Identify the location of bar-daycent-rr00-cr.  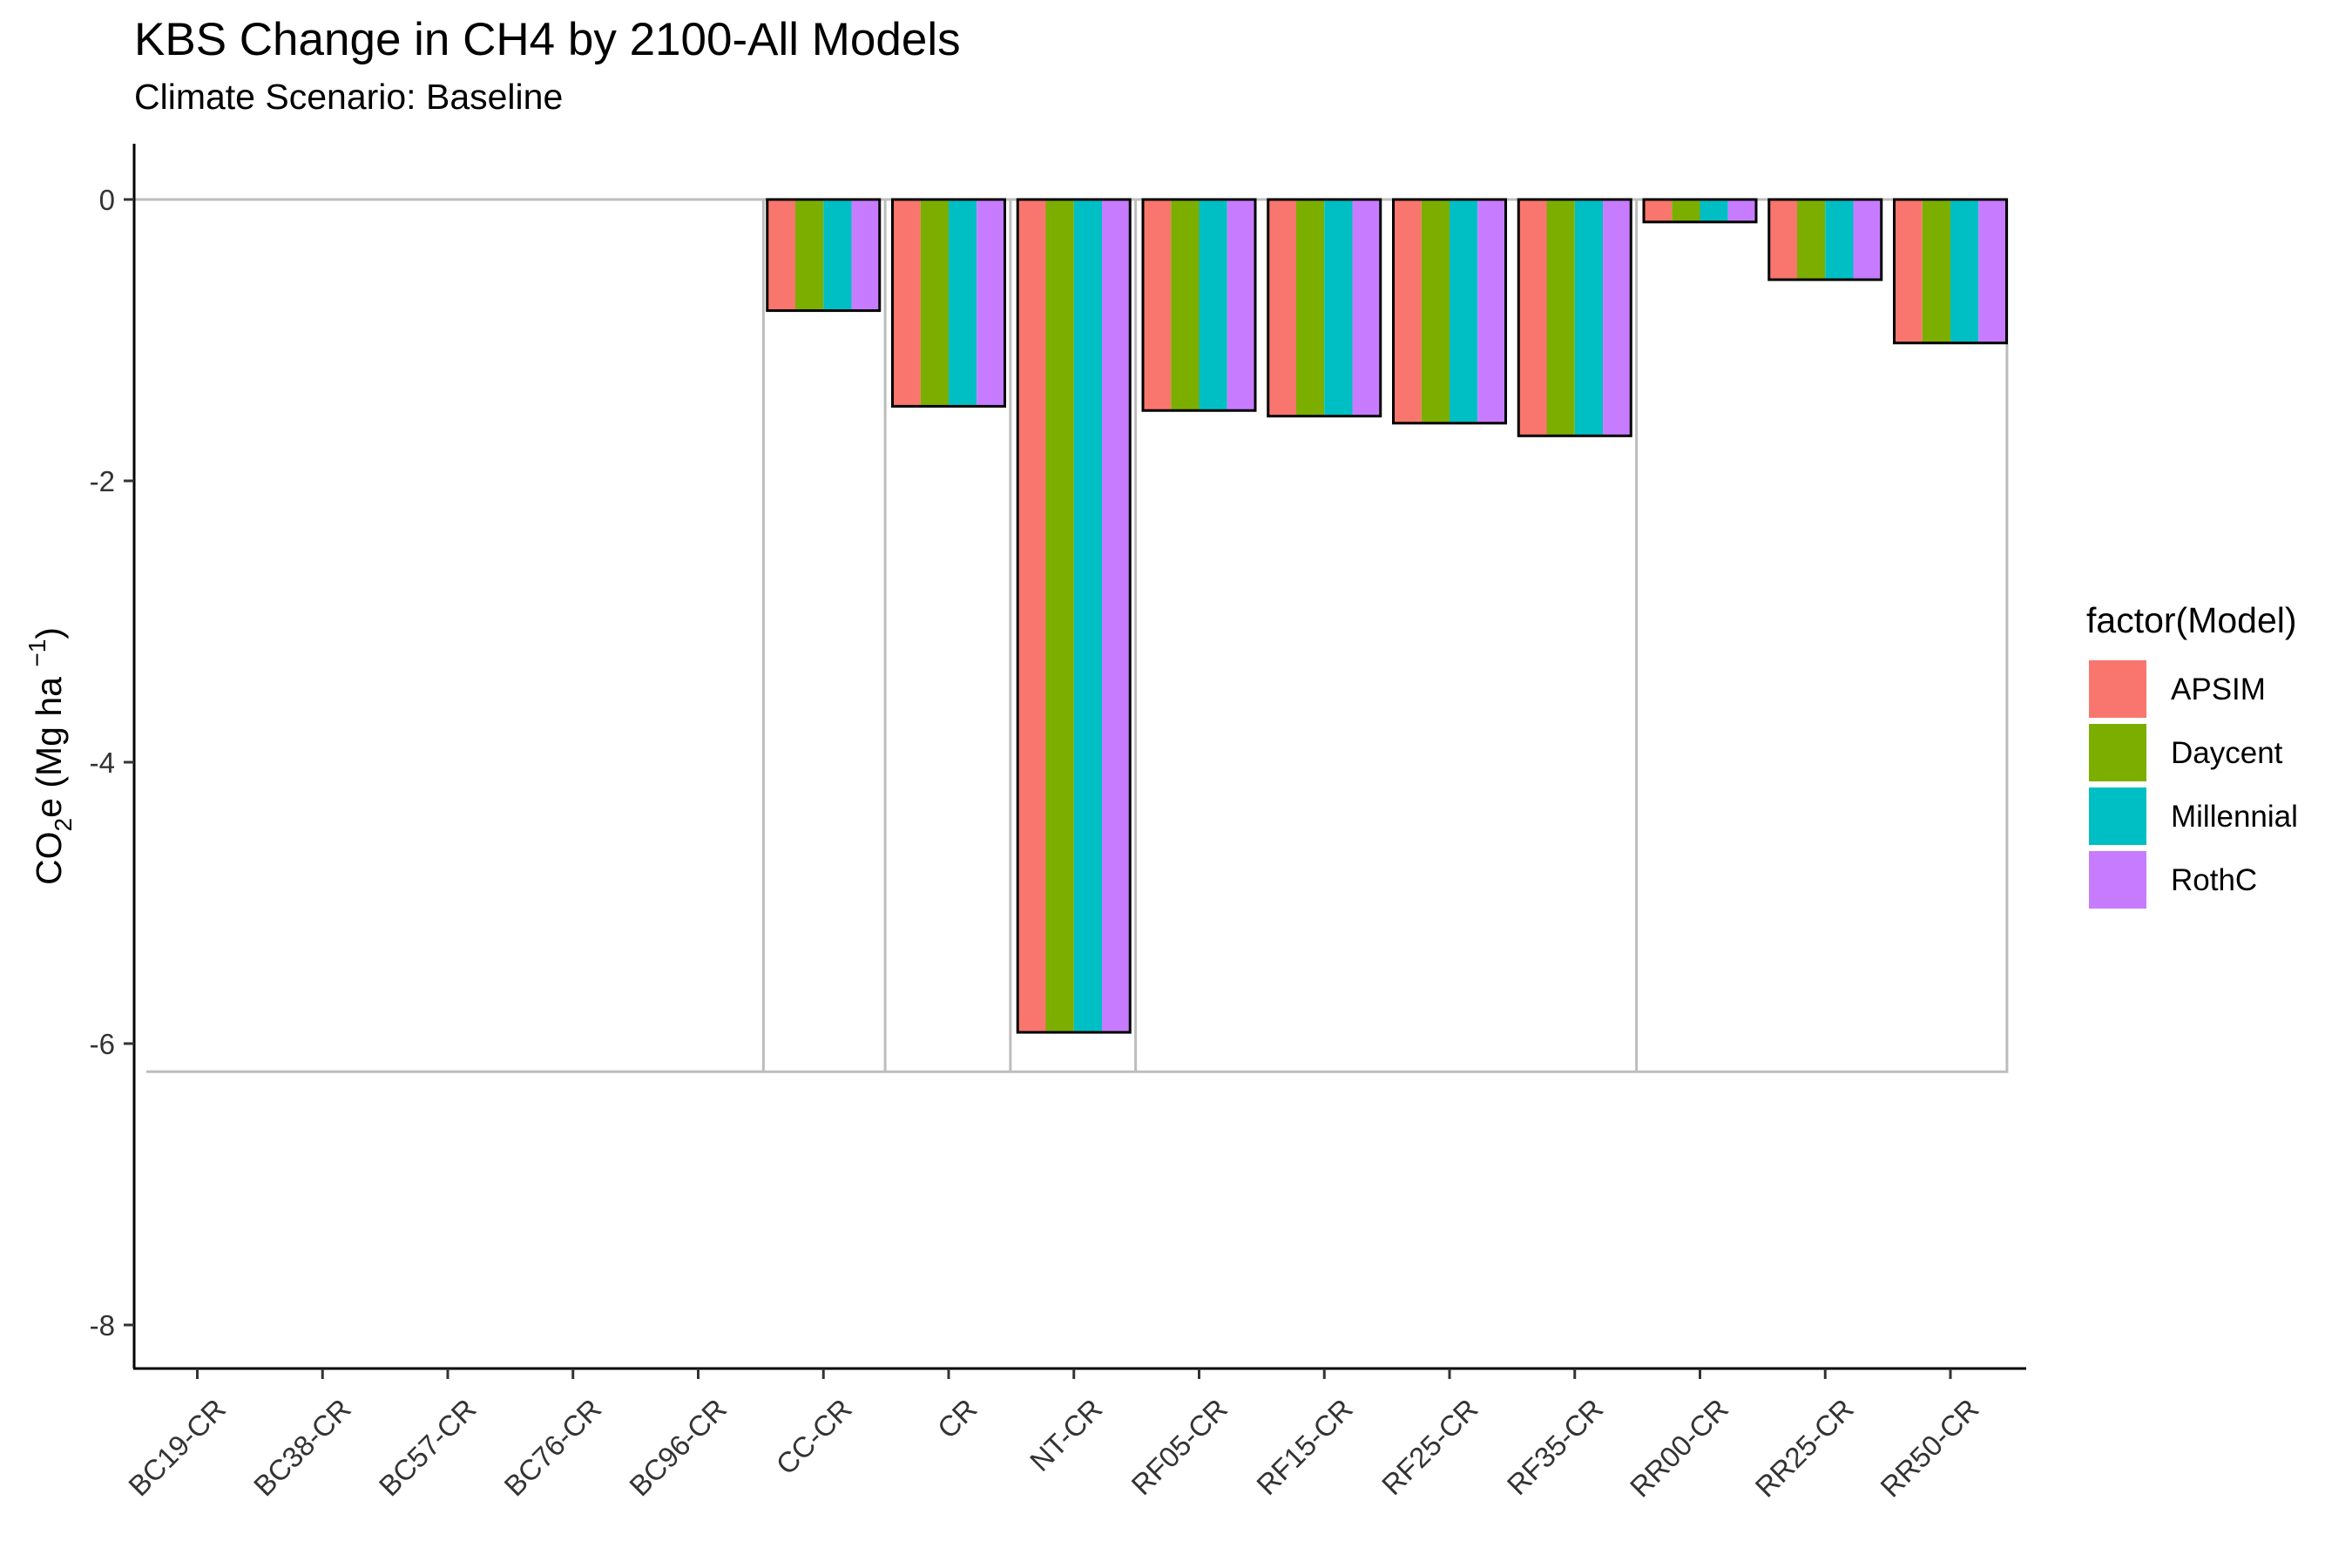
(1686, 210).